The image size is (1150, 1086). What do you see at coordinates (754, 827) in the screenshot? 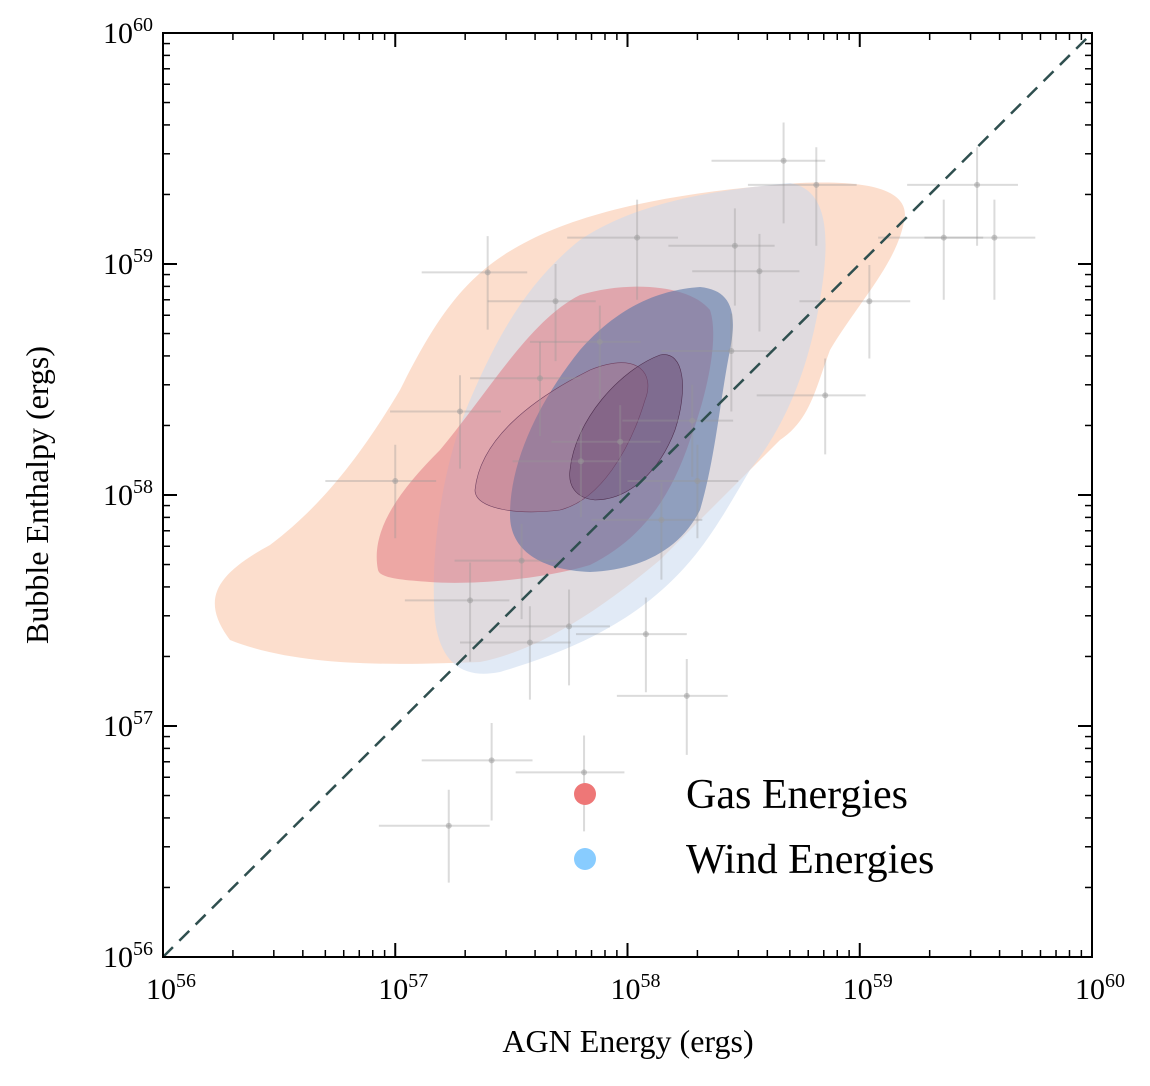
I see `legend: Gas Energies Wind Energies` at bounding box center [754, 827].